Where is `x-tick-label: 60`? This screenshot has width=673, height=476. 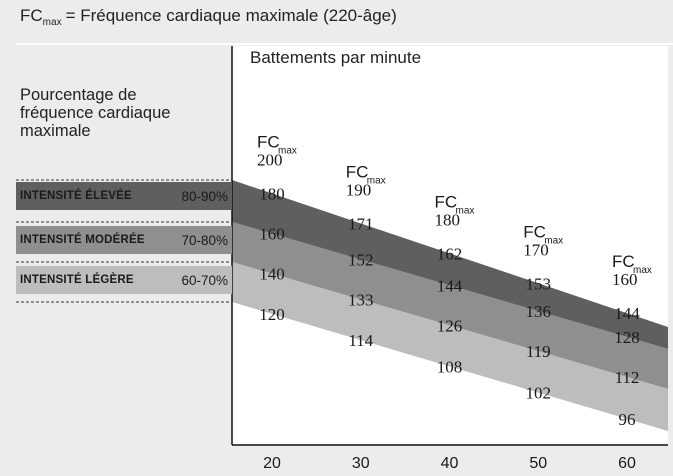 x-tick-label: 60 is located at coordinates (627, 463).